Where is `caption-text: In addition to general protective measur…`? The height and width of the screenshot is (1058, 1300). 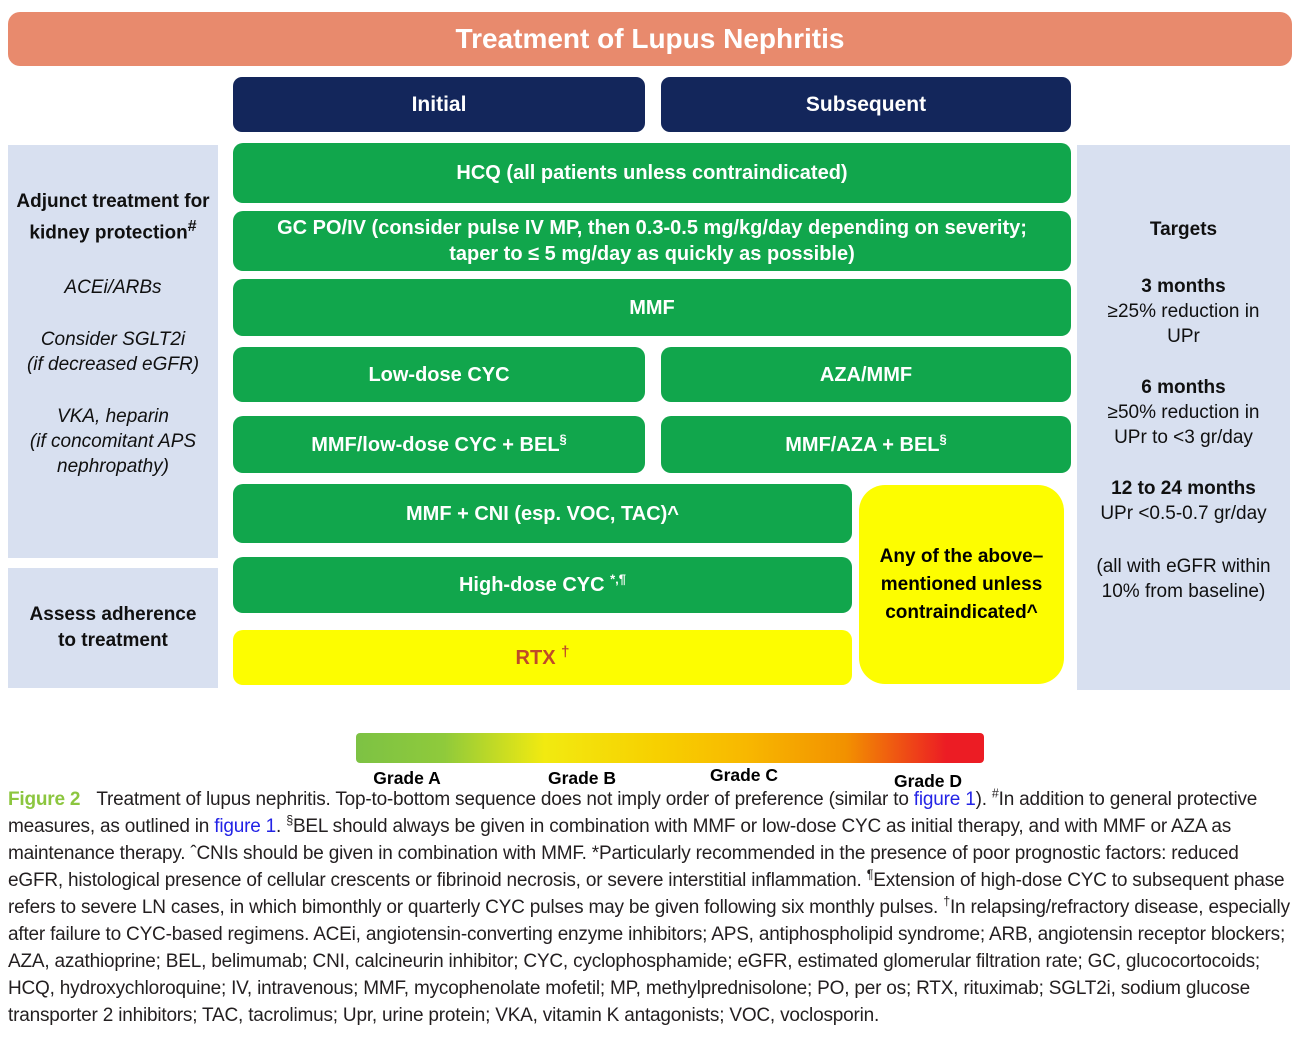 caption-text: In addition to general protective measur… is located at coordinates (633, 813).